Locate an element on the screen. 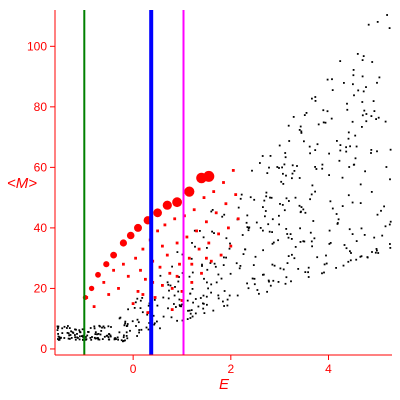 This screenshot has width=400, height=400. y-tick-label: 80 is located at coordinates (41, 107).